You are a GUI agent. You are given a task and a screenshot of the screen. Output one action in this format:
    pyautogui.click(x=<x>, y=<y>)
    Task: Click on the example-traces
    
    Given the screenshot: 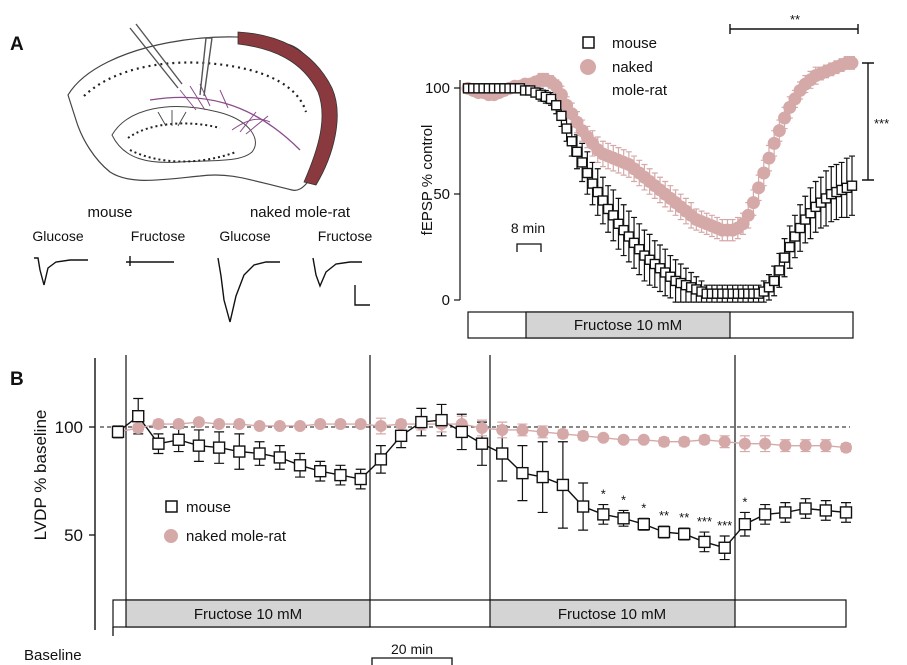 What is the action you would take?
    pyautogui.click(x=202, y=289)
    